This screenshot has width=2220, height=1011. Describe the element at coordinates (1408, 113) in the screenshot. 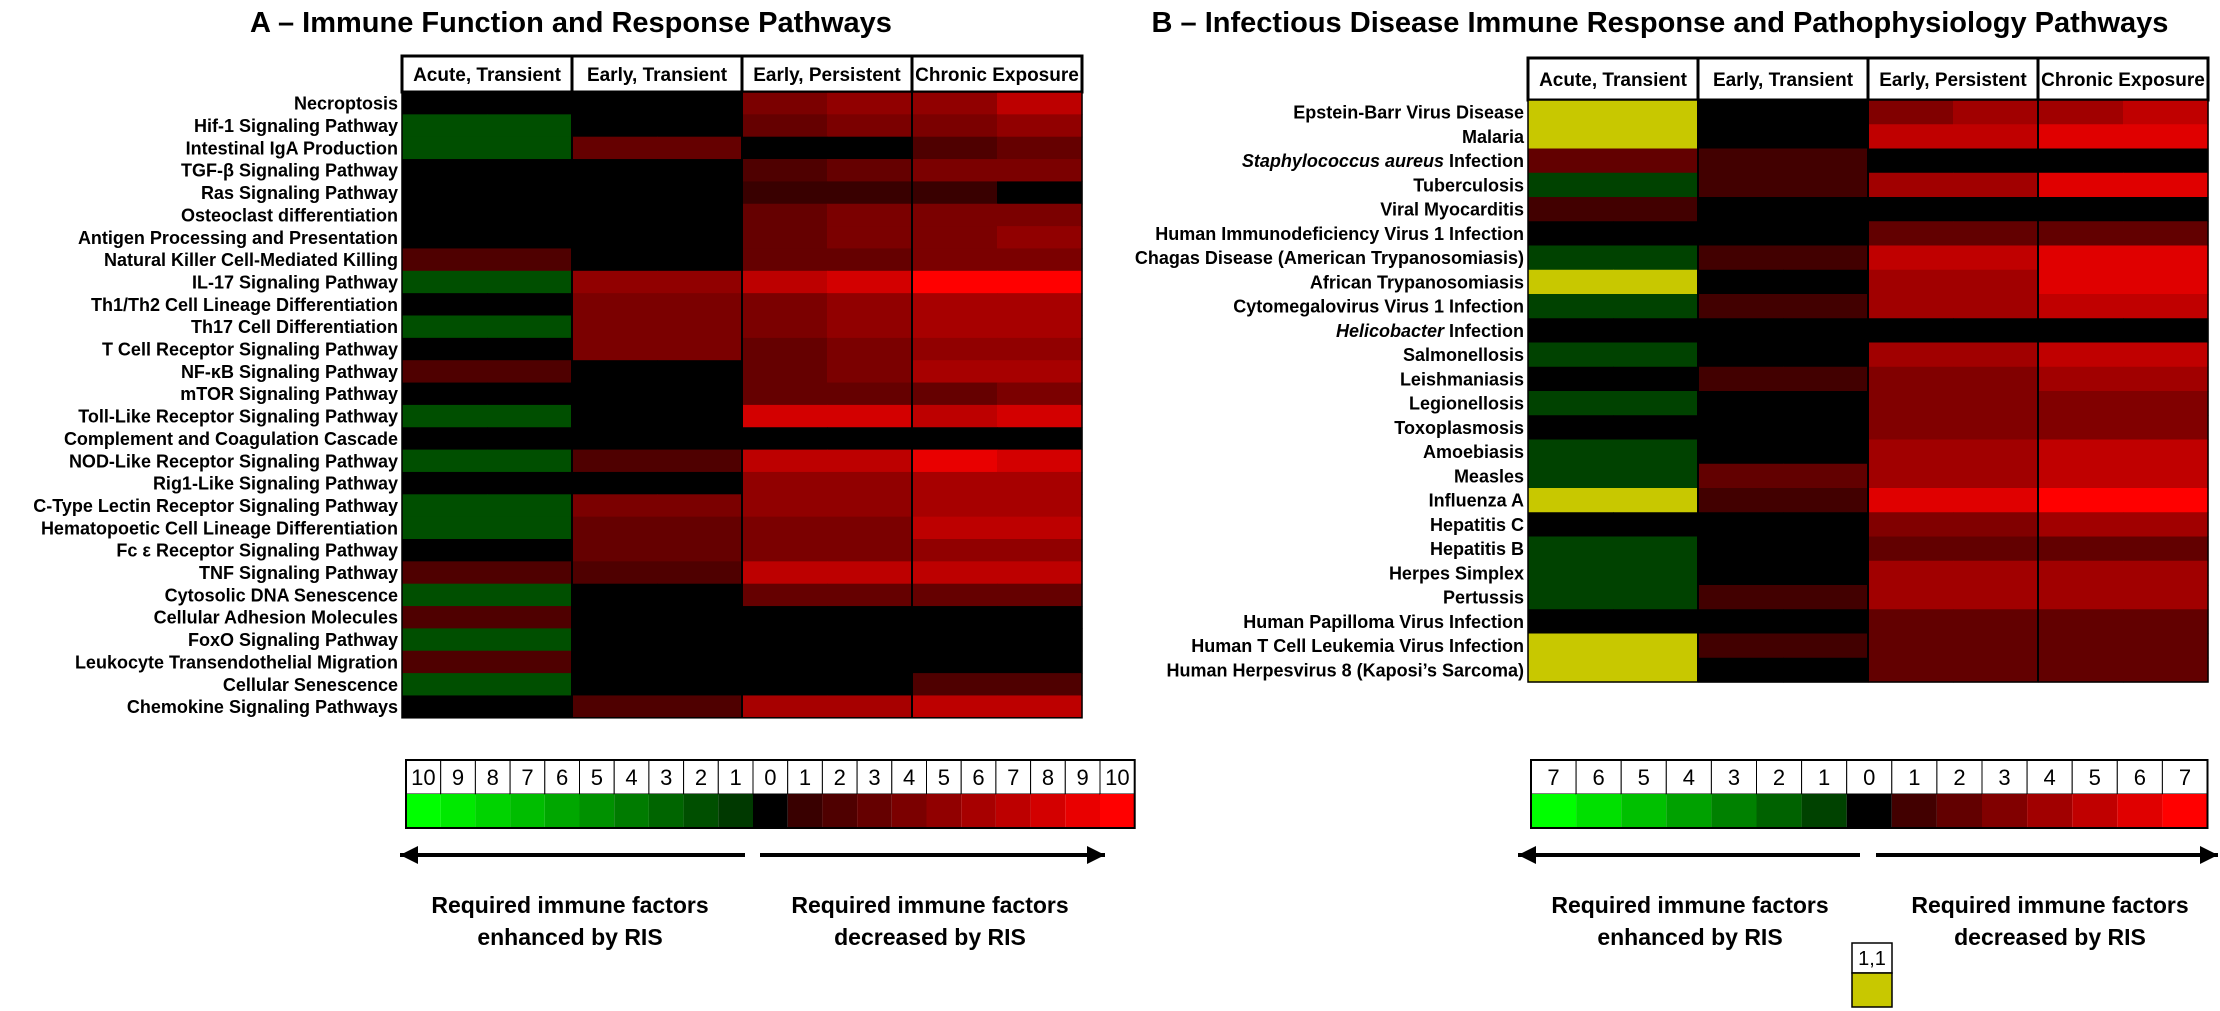

I see `row-label: Epstein-Barr Virus Disease` at that location.